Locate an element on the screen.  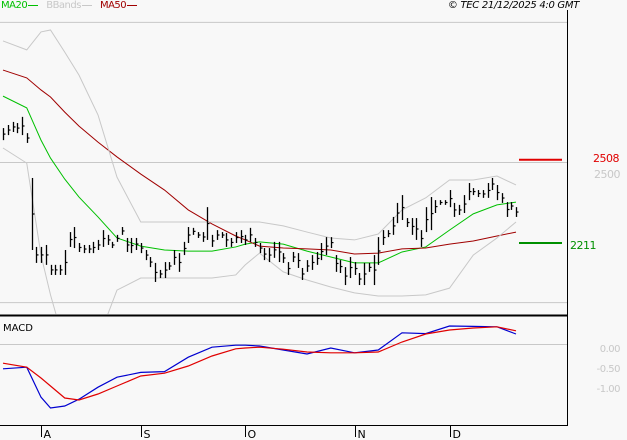
legend-ma20: MA20 is located at coordinates (21, 5).